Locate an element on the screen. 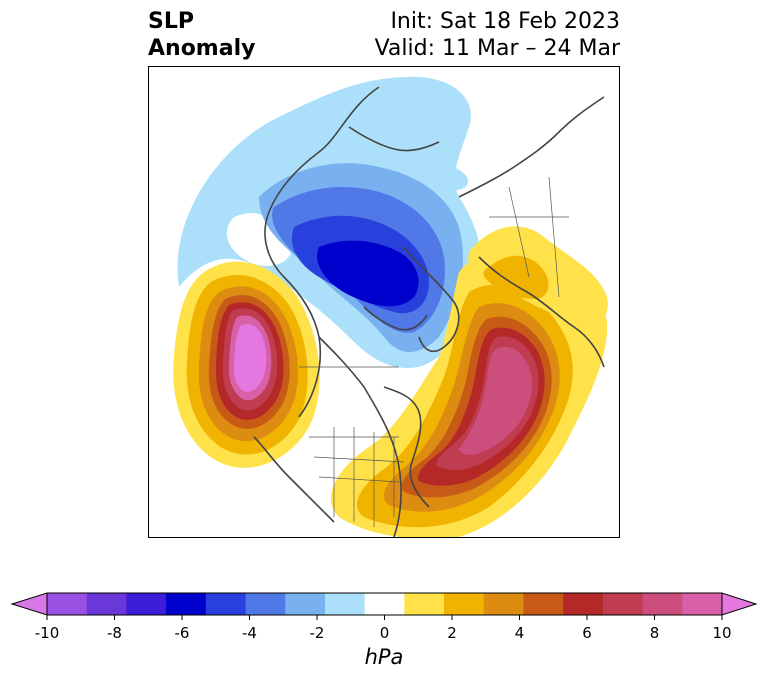 The width and height of the screenshot is (768, 684). colorbar-tick-label: 0 is located at coordinates (384, 633).